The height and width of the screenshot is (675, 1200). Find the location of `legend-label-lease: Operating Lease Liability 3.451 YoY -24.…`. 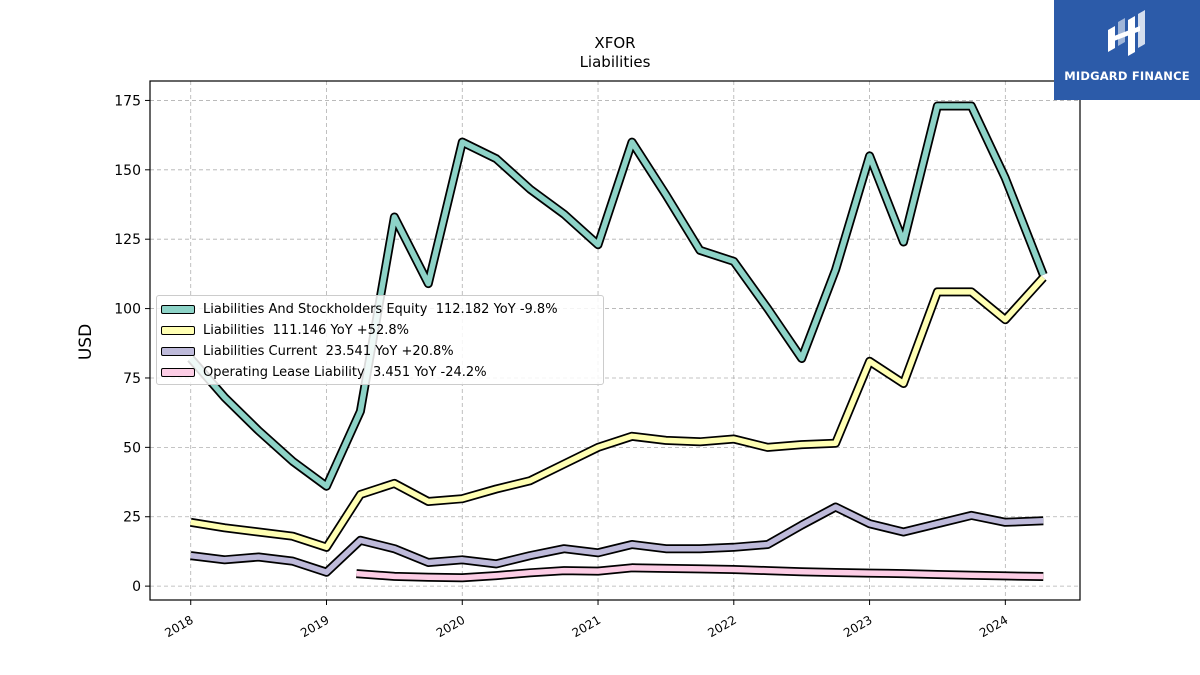

legend-label-lease: Operating Lease Liability 3.451 YoY -24.… is located at coordinates (345, 372).